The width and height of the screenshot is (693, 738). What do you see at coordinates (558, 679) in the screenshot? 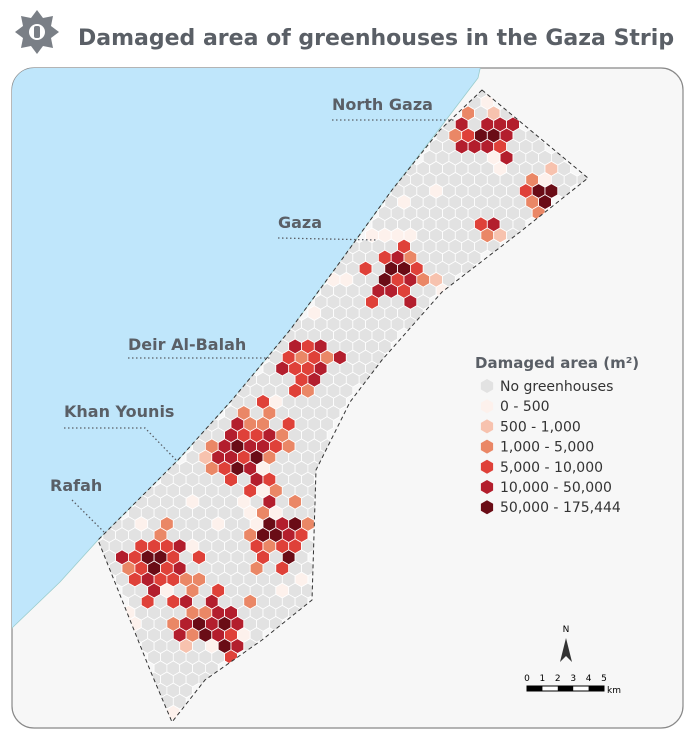
I see `scale-tick-label: 2` at bounding box center [558, 679].